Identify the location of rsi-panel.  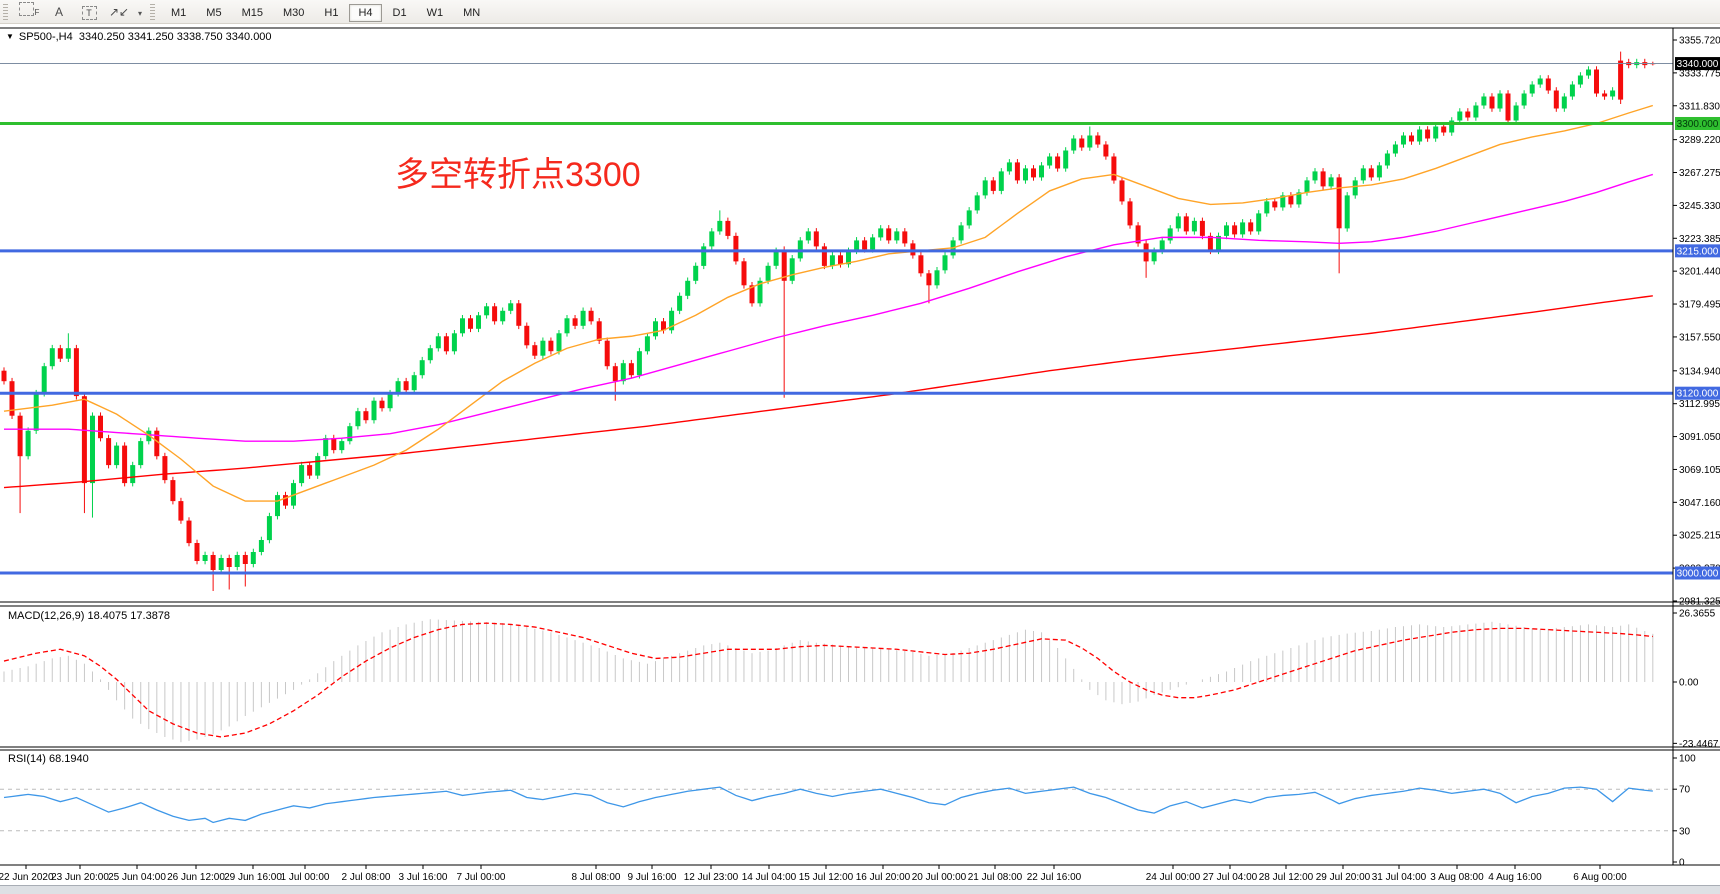
(836, 809).